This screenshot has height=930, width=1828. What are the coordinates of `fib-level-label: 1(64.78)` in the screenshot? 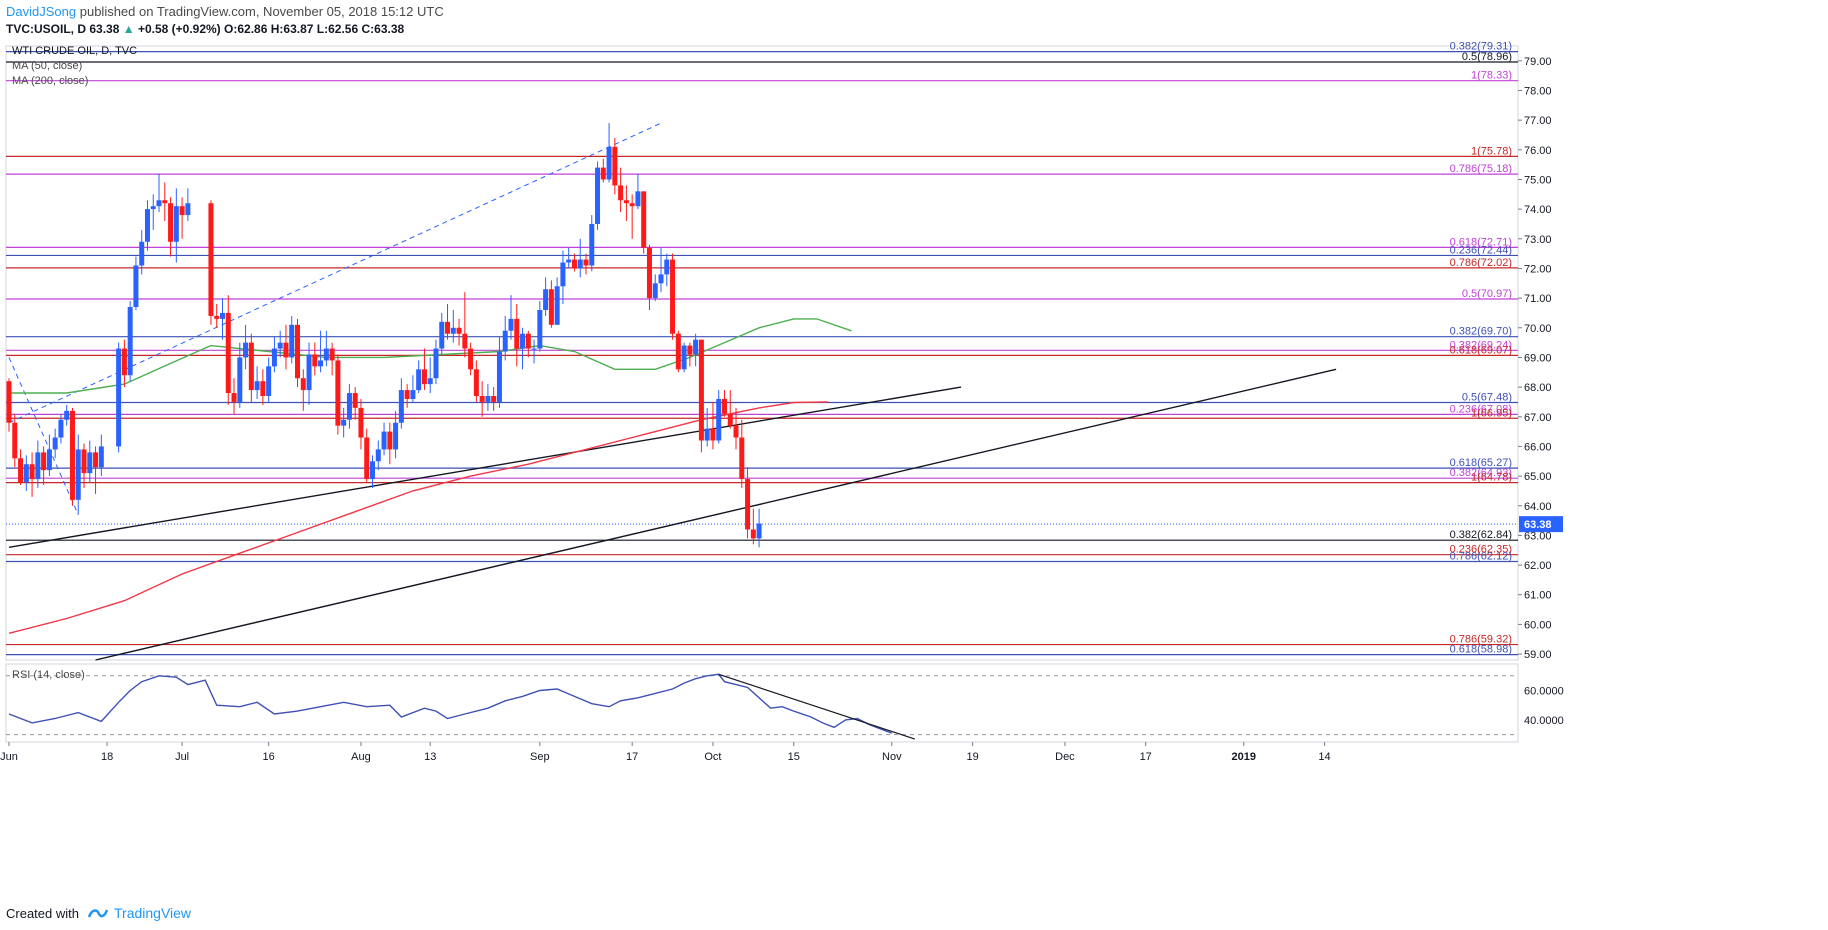 It's located at (1491, 478).